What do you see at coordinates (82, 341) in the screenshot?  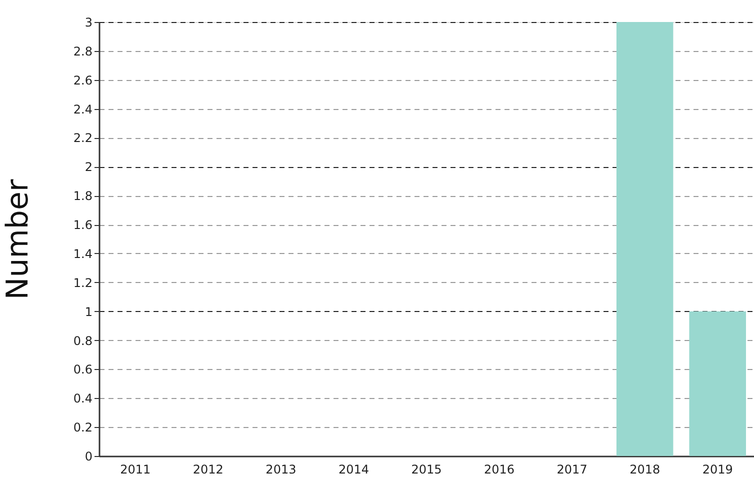 I see `y-tick-label: 0.8` at bounding box center [82, 341].